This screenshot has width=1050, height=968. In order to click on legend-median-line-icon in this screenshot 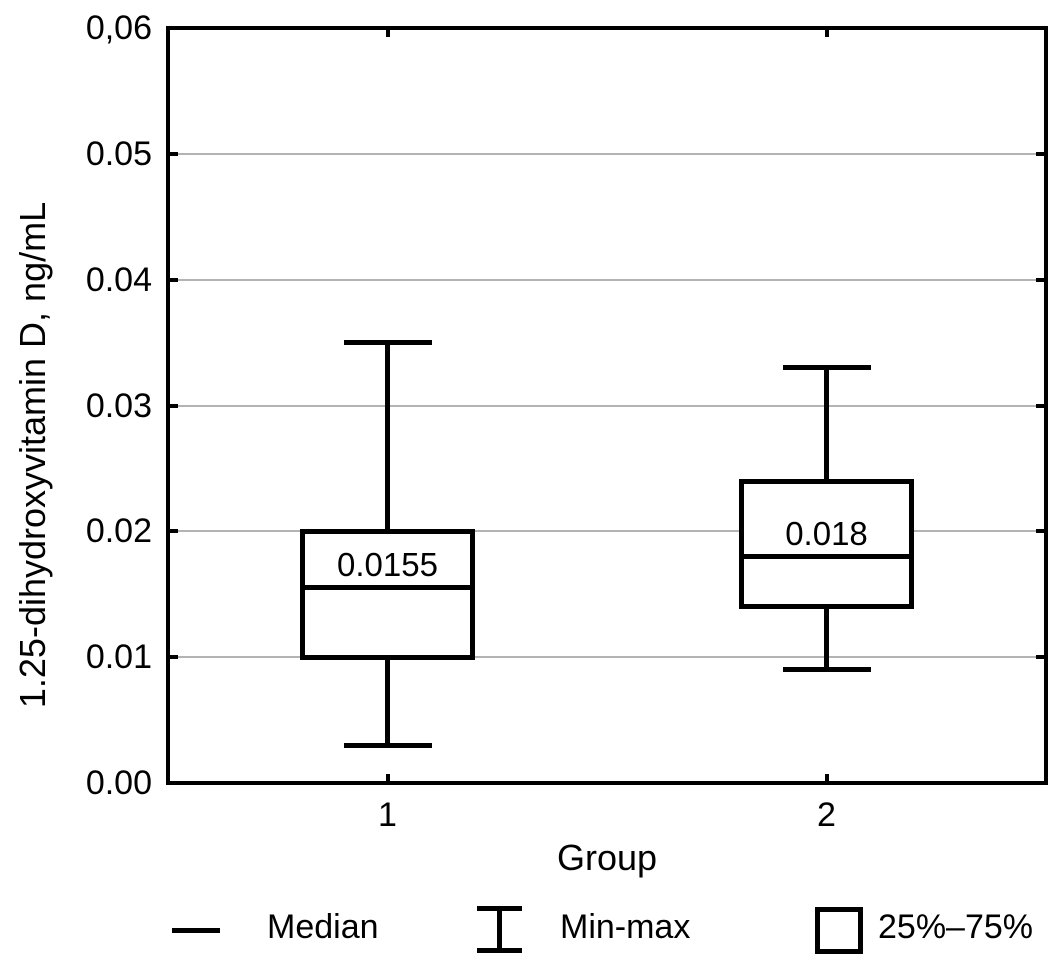, I will do `click(196, 930)`.